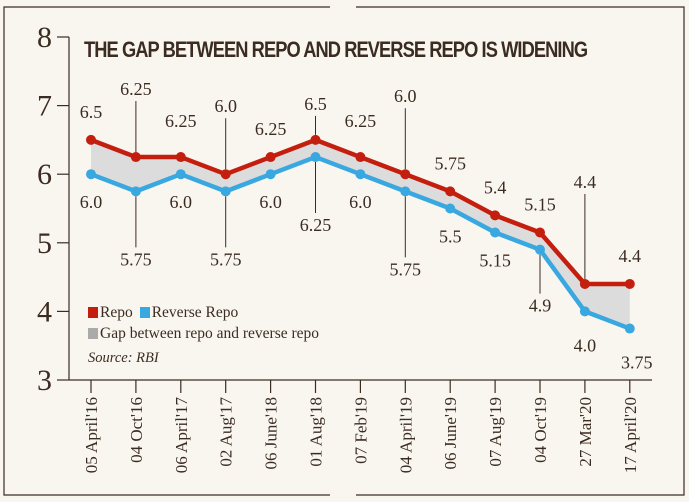 Image resolution: width=689 pixels, height=502 pixels. I want to click on x-tick-label: 17 April'20, so click(630, 435).